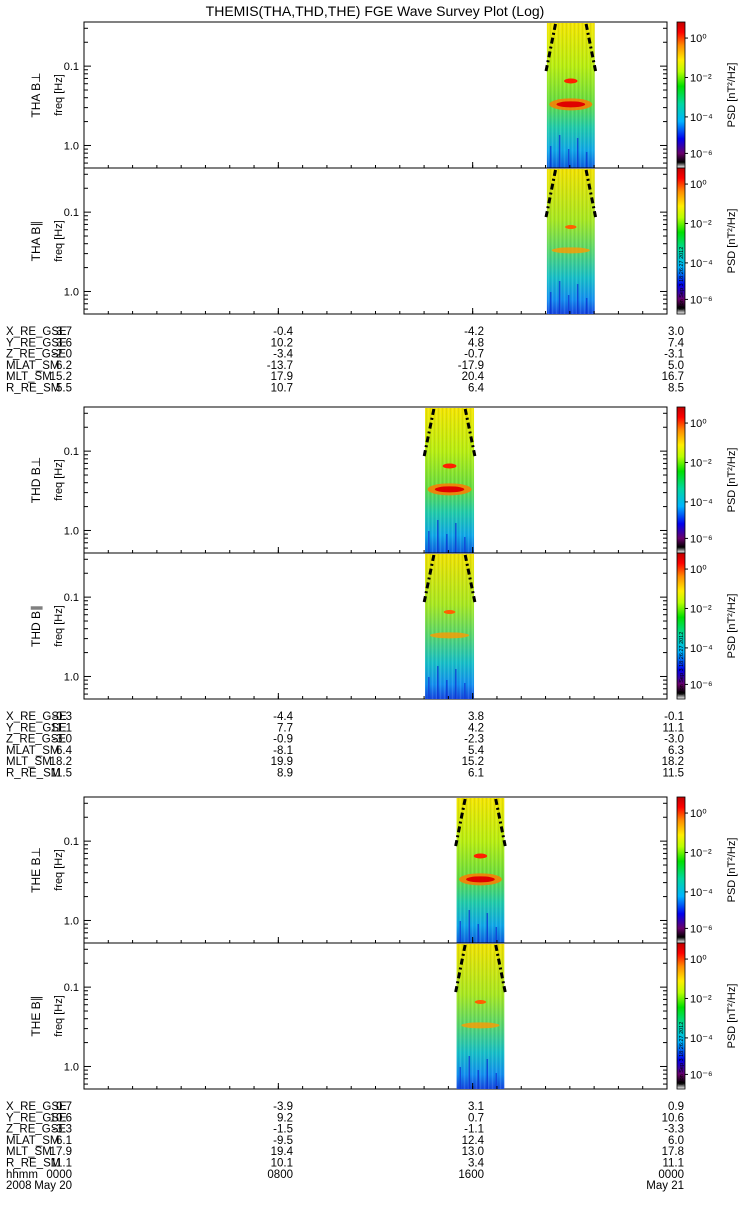 This screenshot has height=1205, width=750. I want to click on ephem-value: -3.1, so click(674, 355).